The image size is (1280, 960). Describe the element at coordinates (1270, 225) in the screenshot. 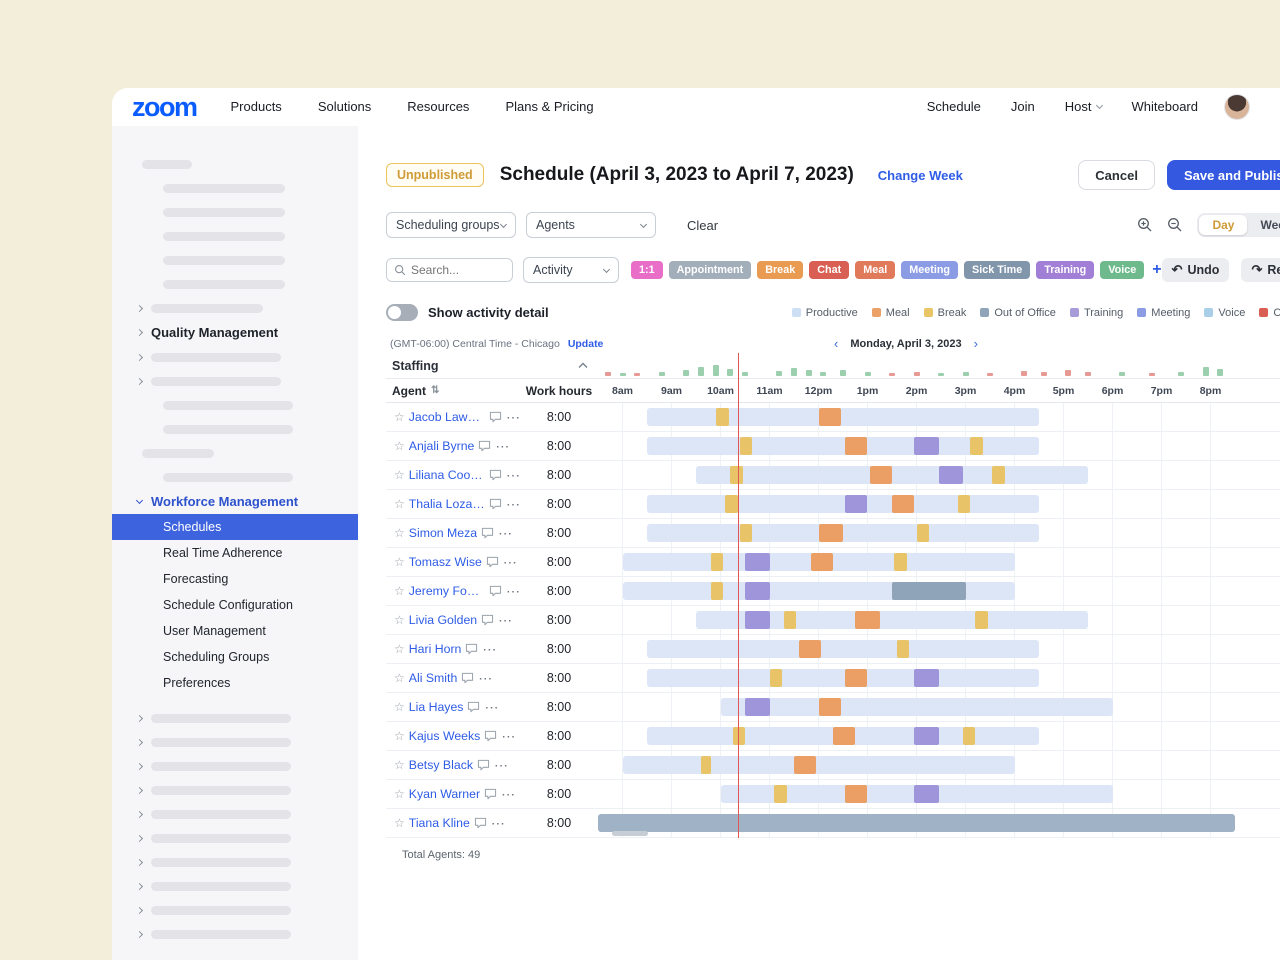

I see `week-tab: Week` at that location.